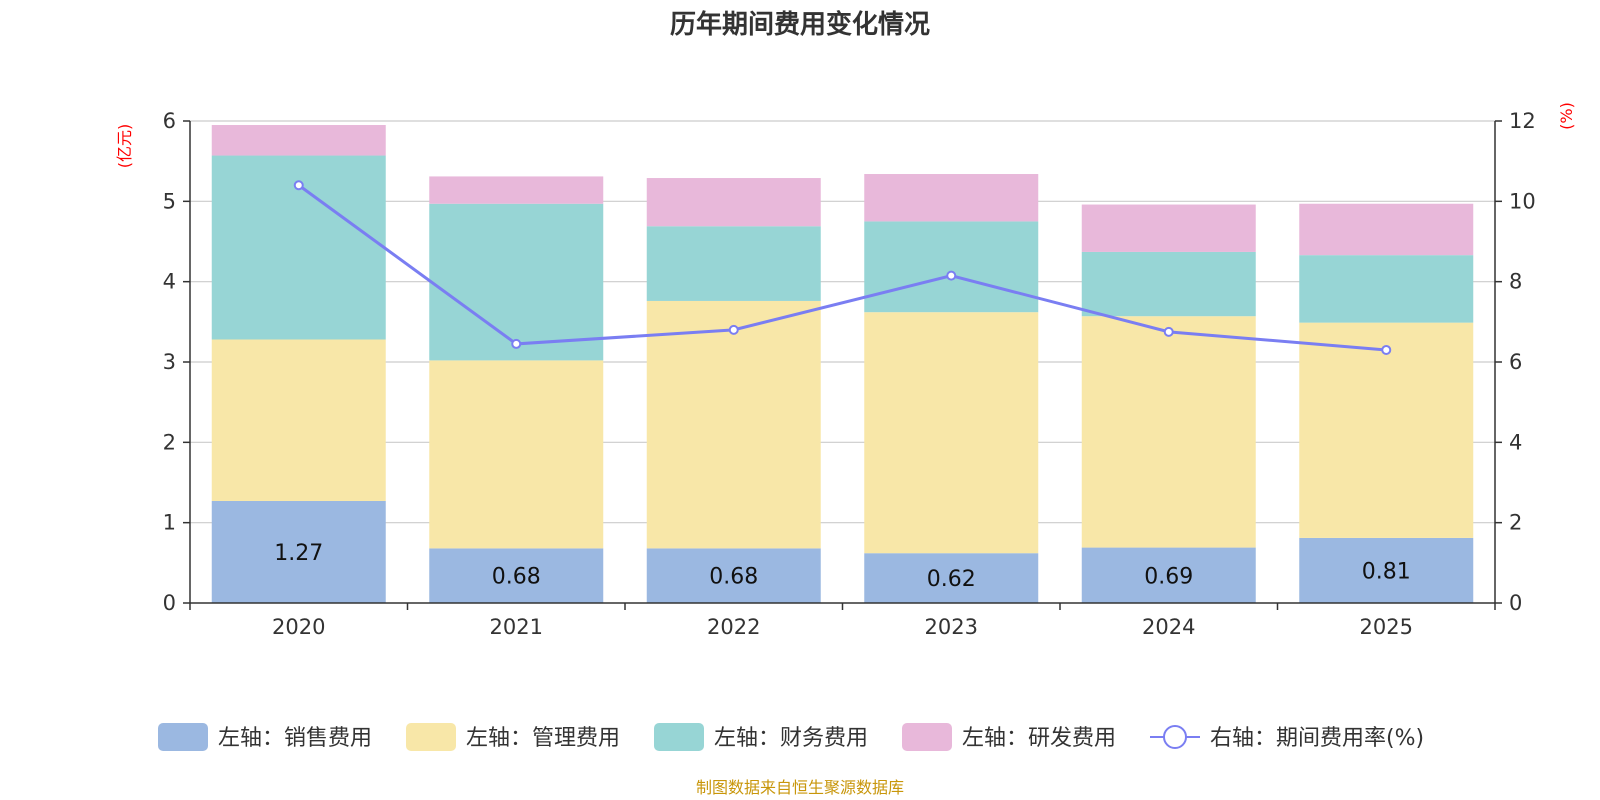  Describe the element at coordinates (295, 738) in the screenshot. I see `legend-label: 左轴：销售费用` at that location.